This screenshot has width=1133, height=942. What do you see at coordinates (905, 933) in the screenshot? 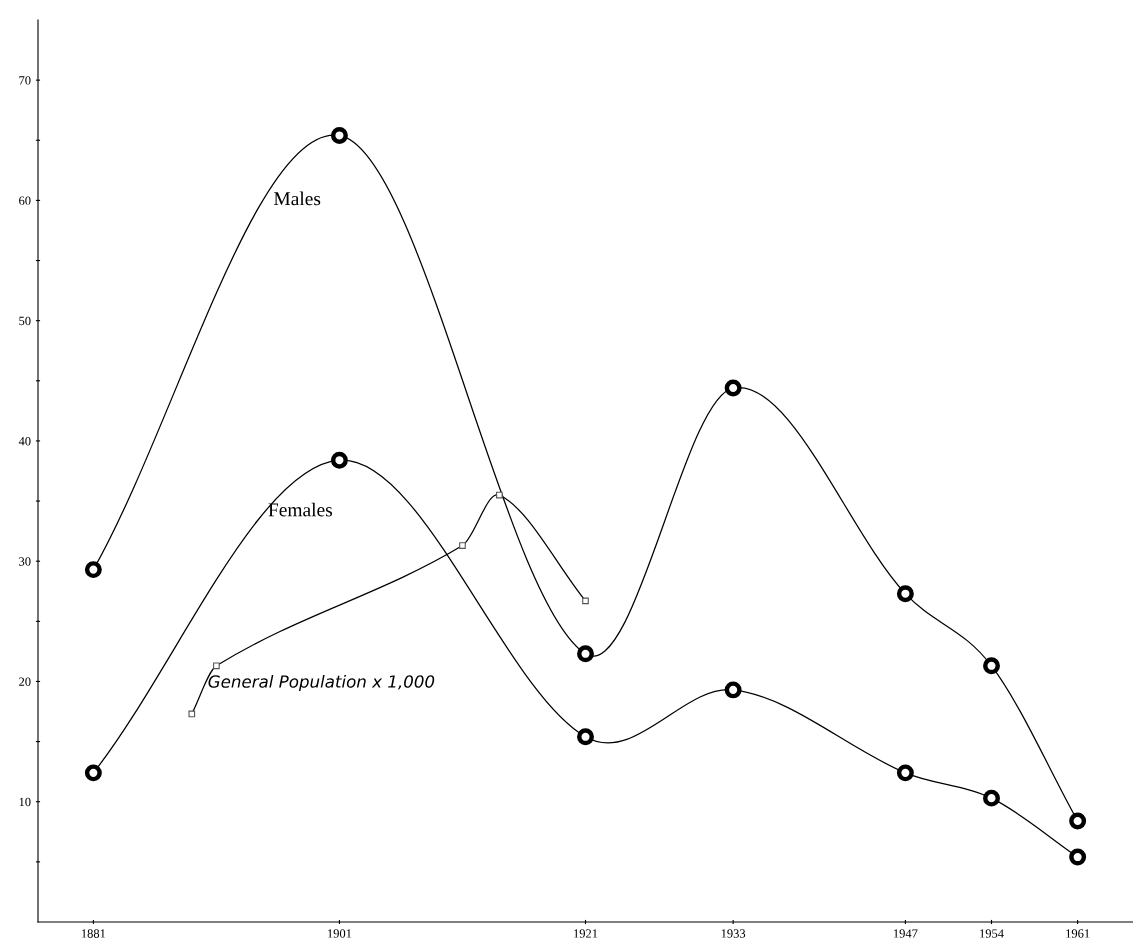
I see `x-tick-label: 1947` at bounding box center [905, 933].